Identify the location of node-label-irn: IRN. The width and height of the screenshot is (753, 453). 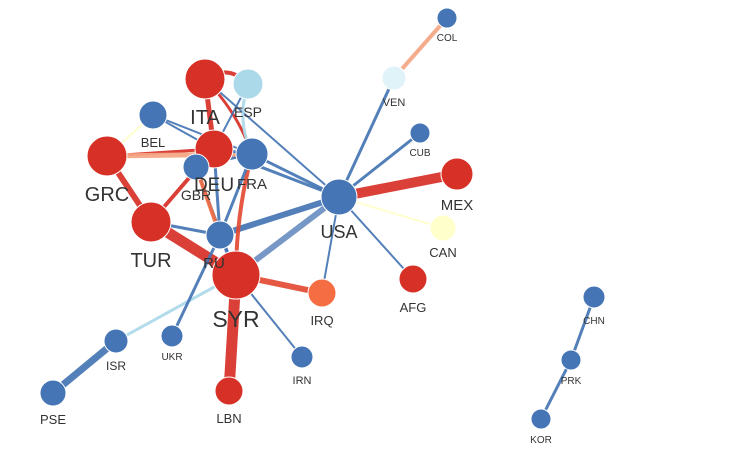
(302, 381).